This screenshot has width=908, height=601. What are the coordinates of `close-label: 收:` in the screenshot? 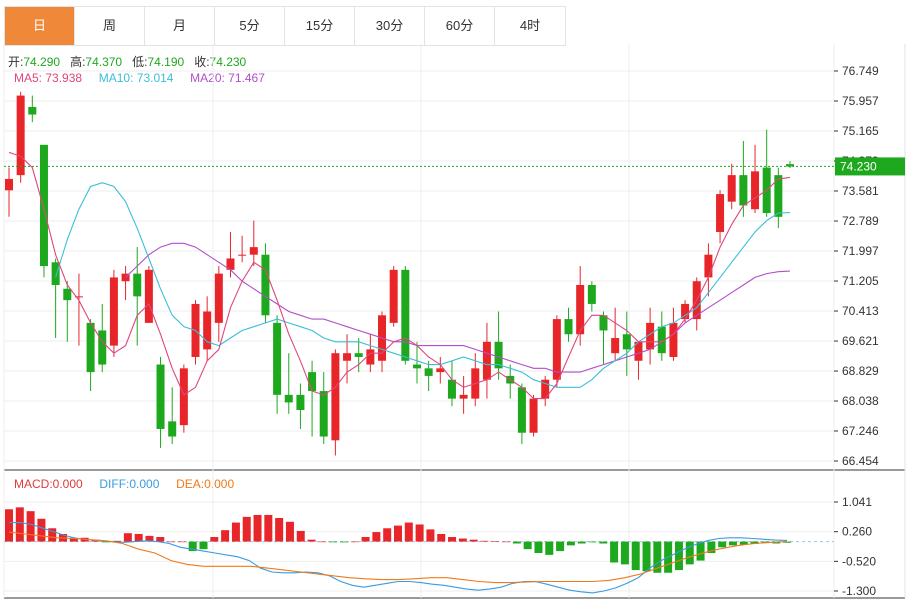 It's located at (202, 62).